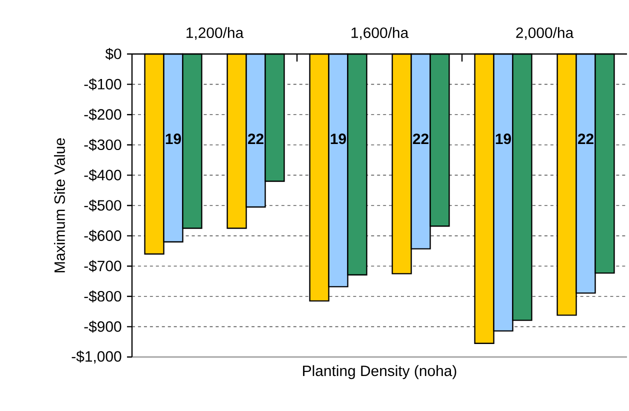 The height and width of the screenshot is (411, 629). What do you see at coordinates (97, 357) in the screenshot?
I see `y-tick-label: -$1,000` at bounding box center [97, 357].